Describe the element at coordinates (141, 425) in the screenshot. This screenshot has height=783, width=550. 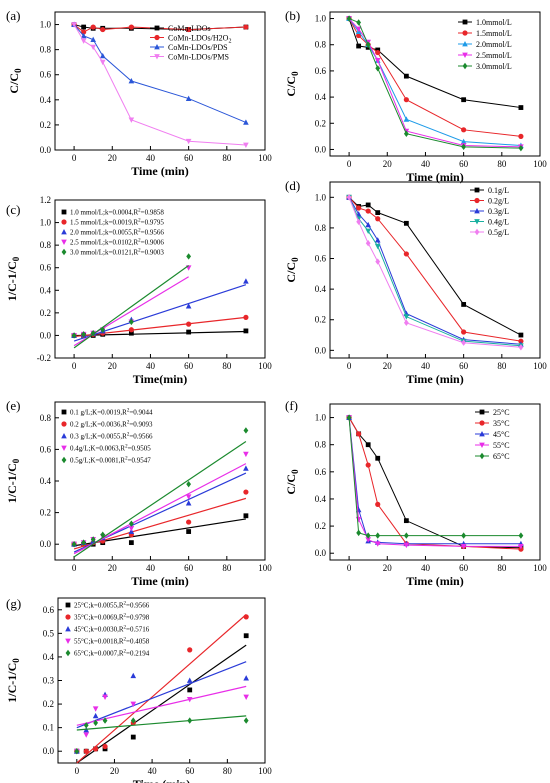
I see `legend-text-part: =0.9093` at that location.